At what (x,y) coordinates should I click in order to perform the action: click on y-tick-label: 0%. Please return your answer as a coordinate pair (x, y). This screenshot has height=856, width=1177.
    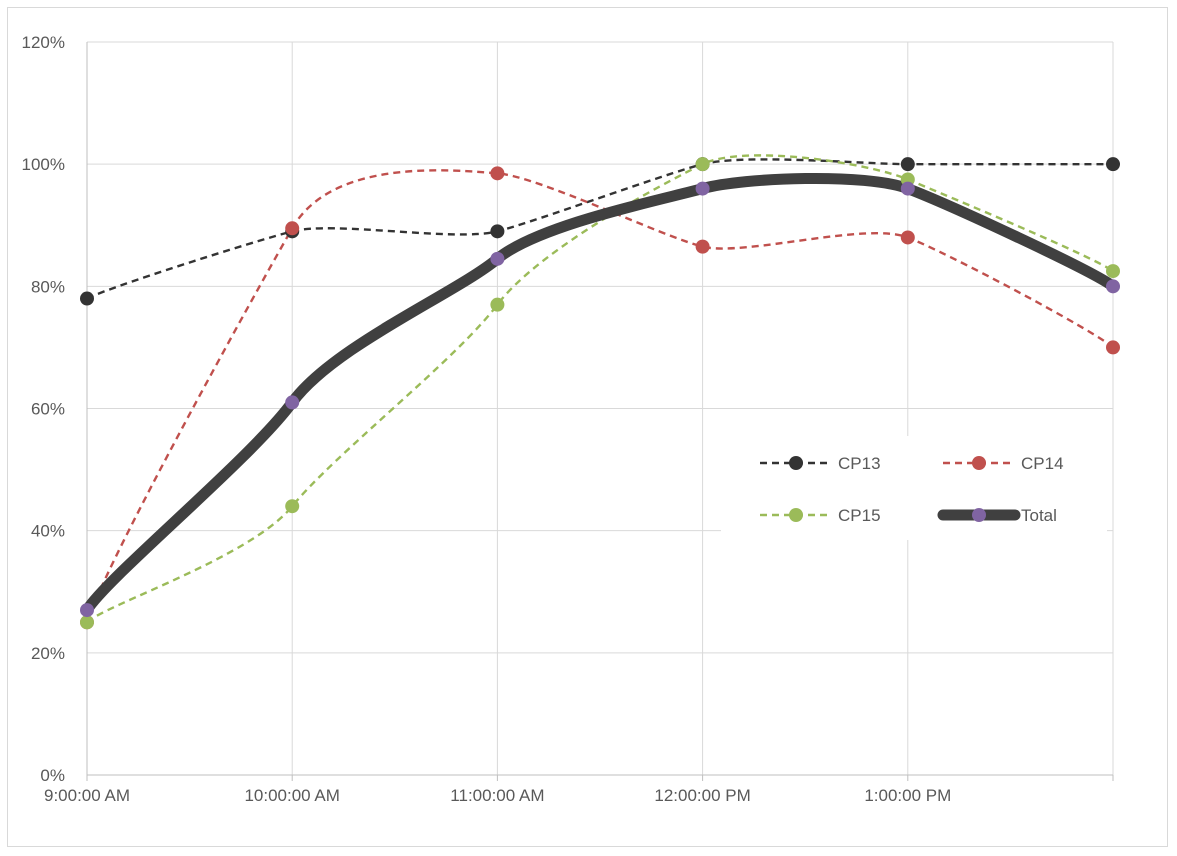
    Looking at the image, I should click on (52, 775).